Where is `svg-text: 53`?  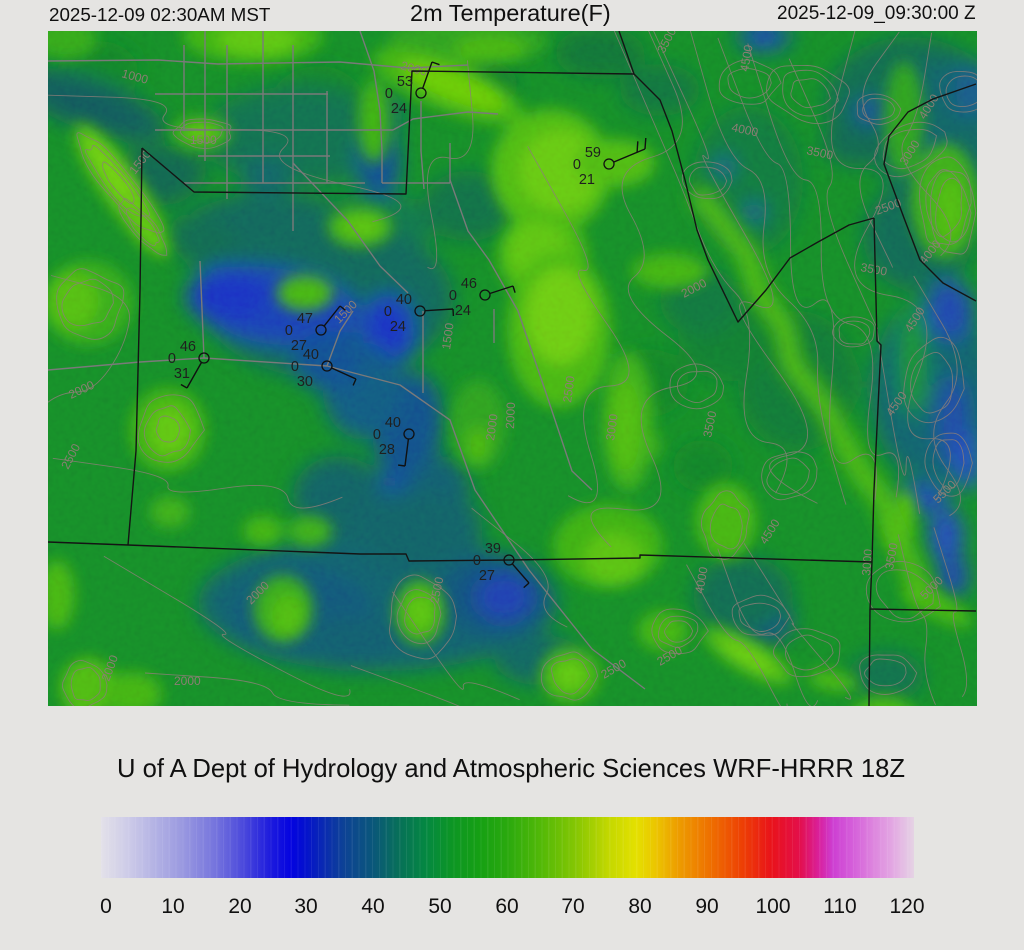
svg-text: 53 is located at coordinates (405, 82).